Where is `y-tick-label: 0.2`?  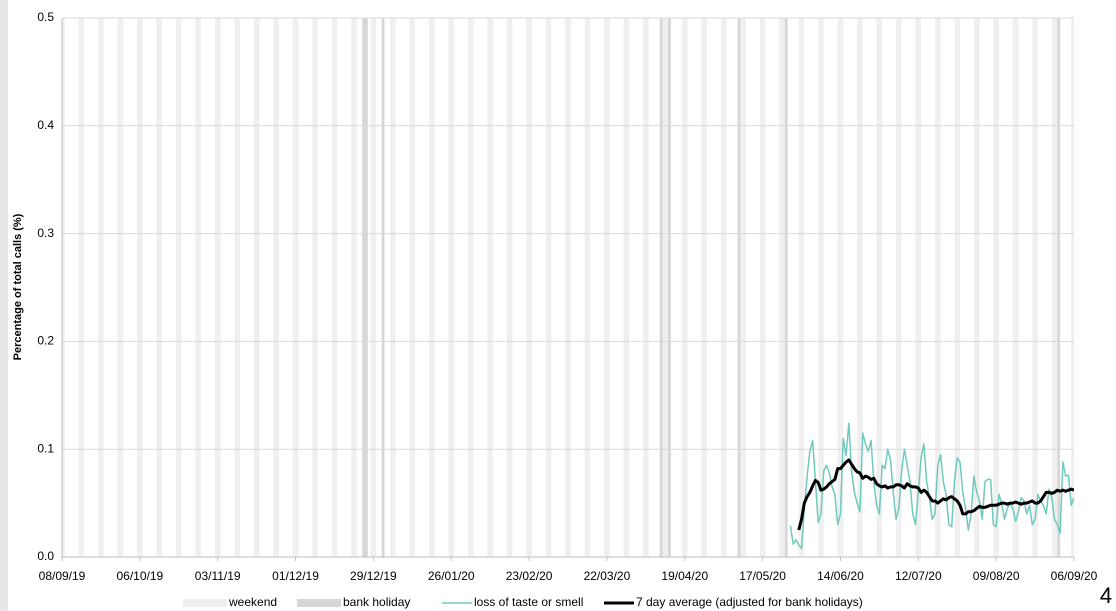 y-tick-label: 0.2 is located at coordinates (45, 341).